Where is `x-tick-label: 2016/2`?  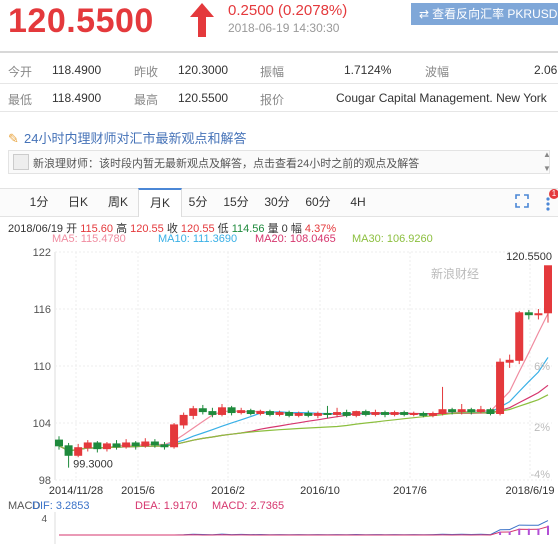
x-tick-label: 2016/2 is located at coordinates (228, 491).